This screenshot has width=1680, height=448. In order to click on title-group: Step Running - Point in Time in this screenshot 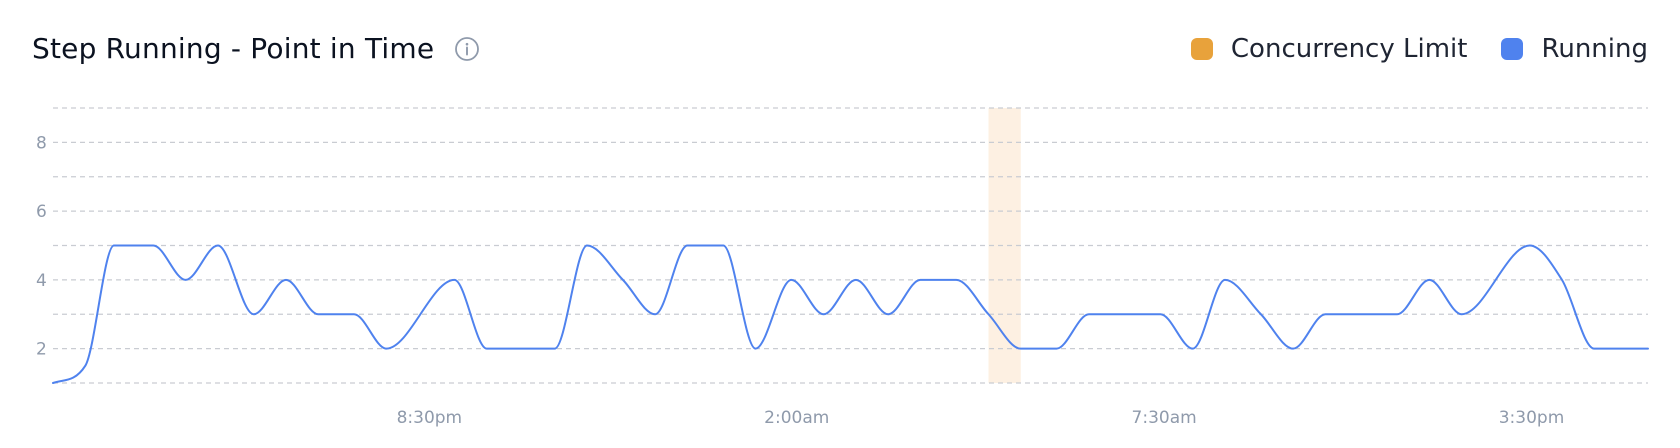, I will do `click(256, 48)`.